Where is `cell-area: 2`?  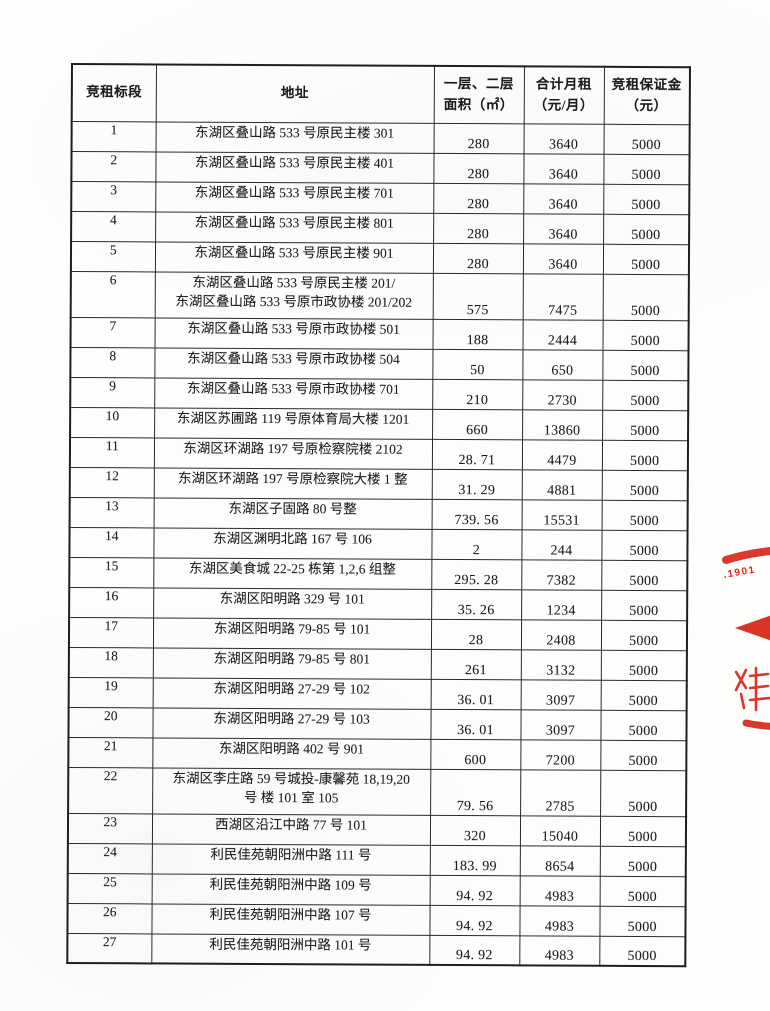 cell-area: 2 is located at coordinates (476, 544).